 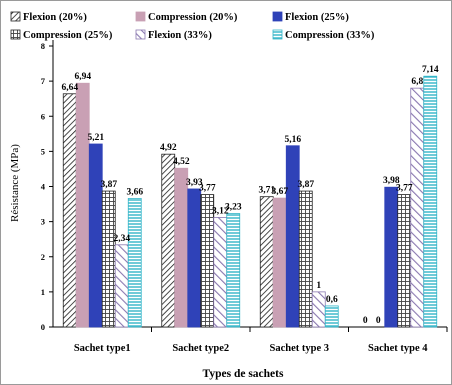 What do you see at coordinates (181, 162) in the screenshot?
I see `data-label: 4,52` at bounding box center [181, 162].